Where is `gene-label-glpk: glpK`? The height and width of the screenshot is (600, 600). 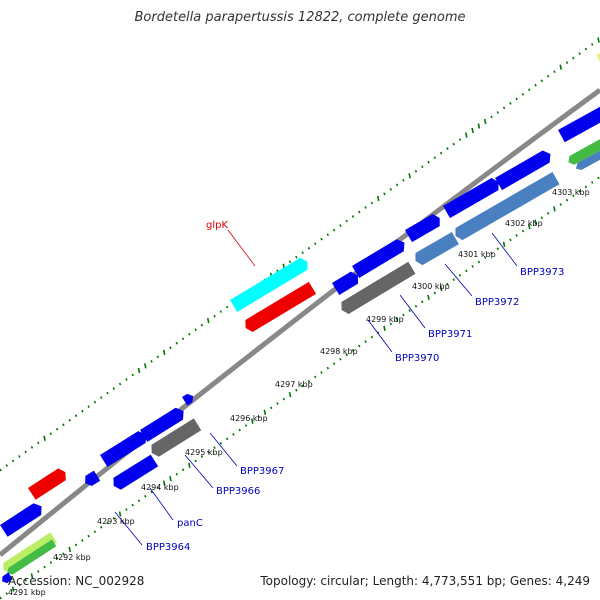 gene-label-glpk: glpK is located at coordinates (217, 225).